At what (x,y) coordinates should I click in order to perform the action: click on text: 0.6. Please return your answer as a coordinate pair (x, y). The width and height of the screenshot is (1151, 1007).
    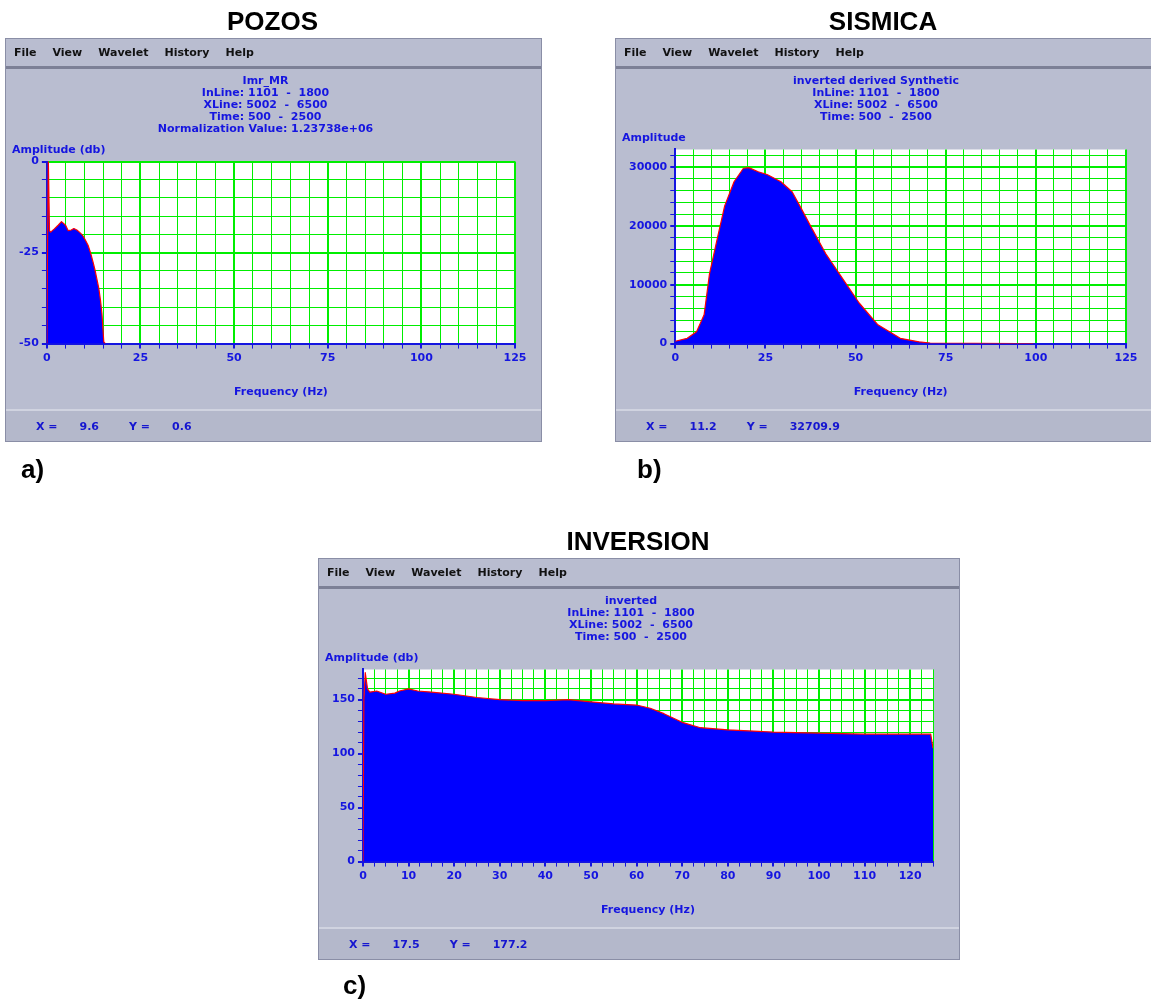
    Looking at the image, I should click on (182, 426).